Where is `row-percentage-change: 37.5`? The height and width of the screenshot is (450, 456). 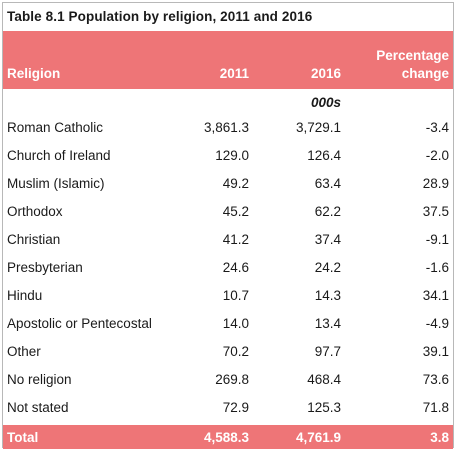 row-percentage-change: 37.5 is located at coordinates (435, 211).